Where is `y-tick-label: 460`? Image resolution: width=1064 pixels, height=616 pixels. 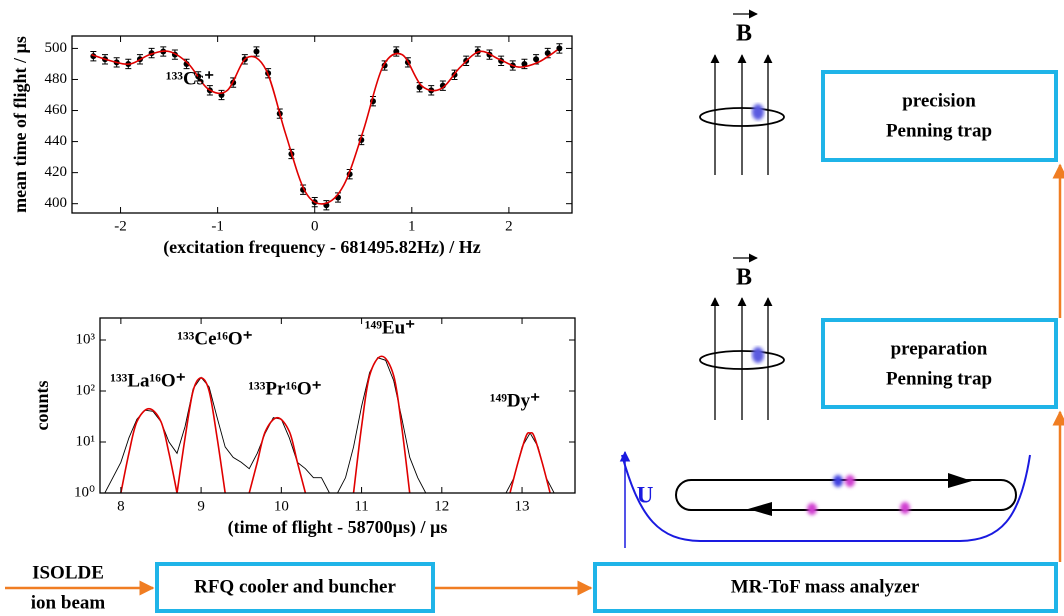
y-tick-label: 460 is located at coordinates (56, 110).